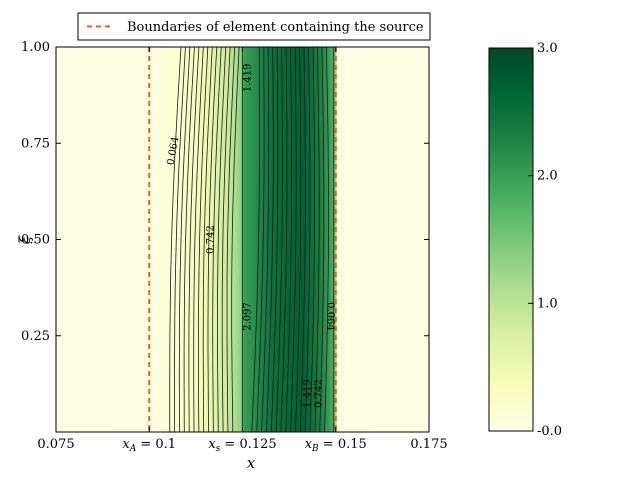 This screenshot has height=481, width=623. What do you see at coordinates (35, 336) in the screenshot?
I see `y-tick-label: 0.25` at bounding box center [35, 336].